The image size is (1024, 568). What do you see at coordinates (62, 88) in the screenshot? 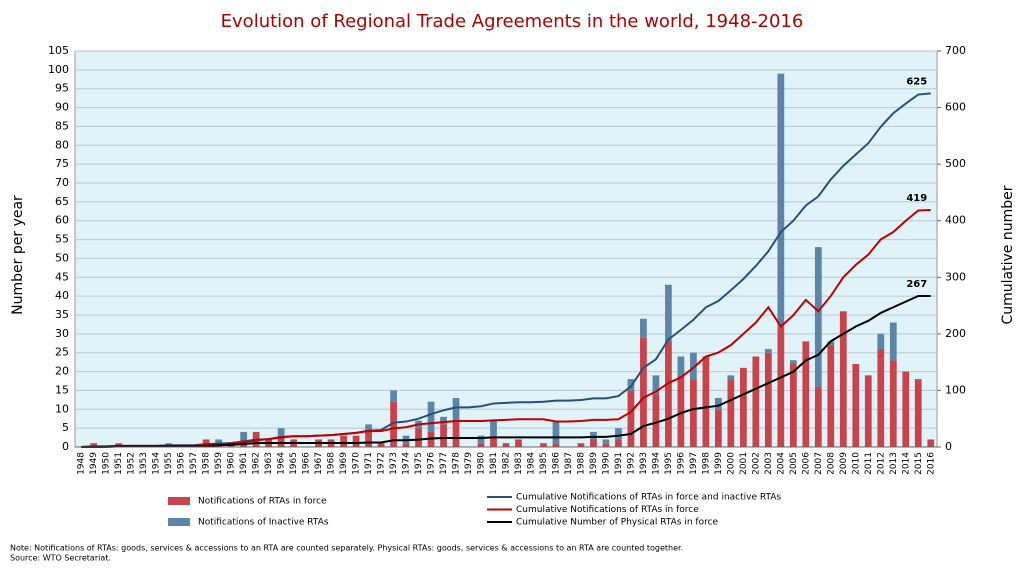
I see `y-tick-label: 95` at bounding box center [62, 88].